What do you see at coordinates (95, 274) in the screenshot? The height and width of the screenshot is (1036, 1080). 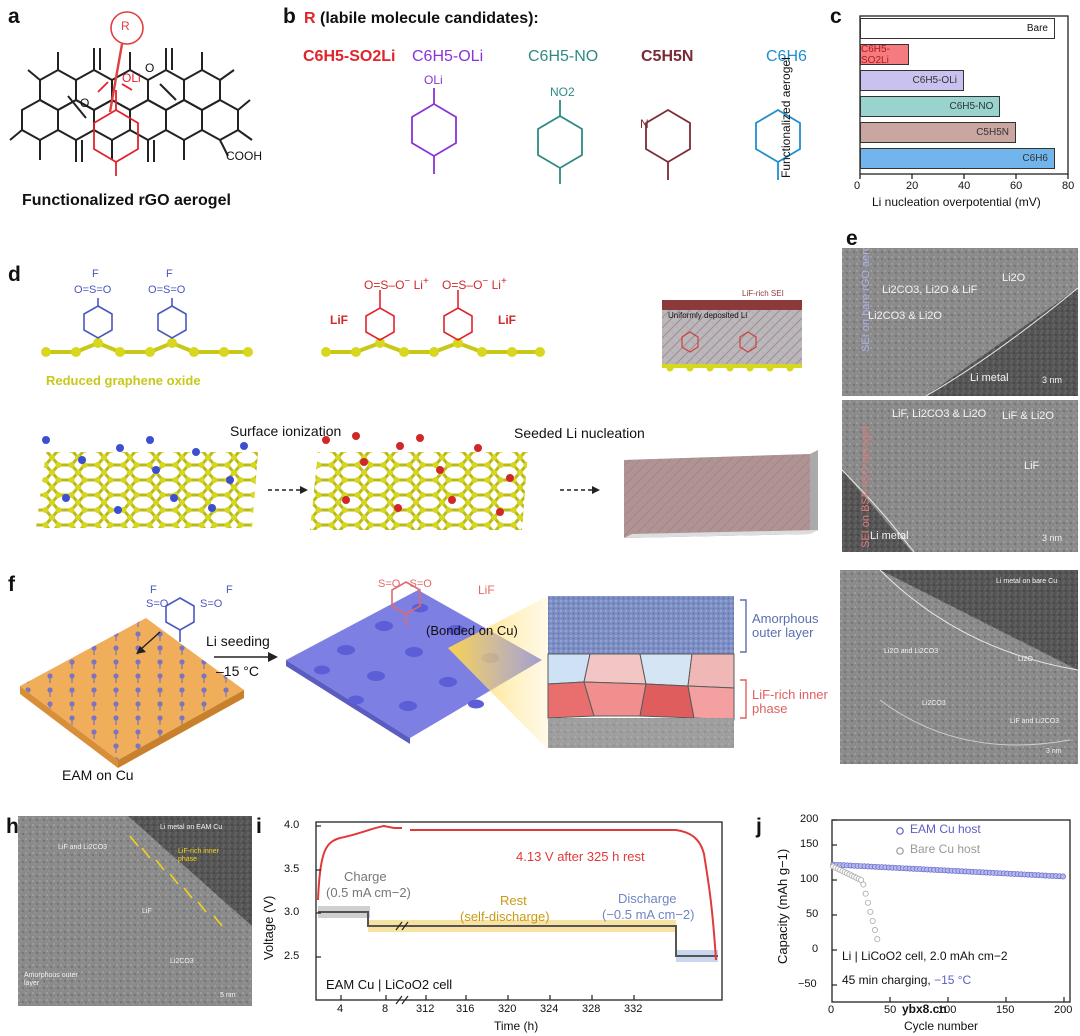 I see `f-label-1: F` at bounding box center [95, 274].